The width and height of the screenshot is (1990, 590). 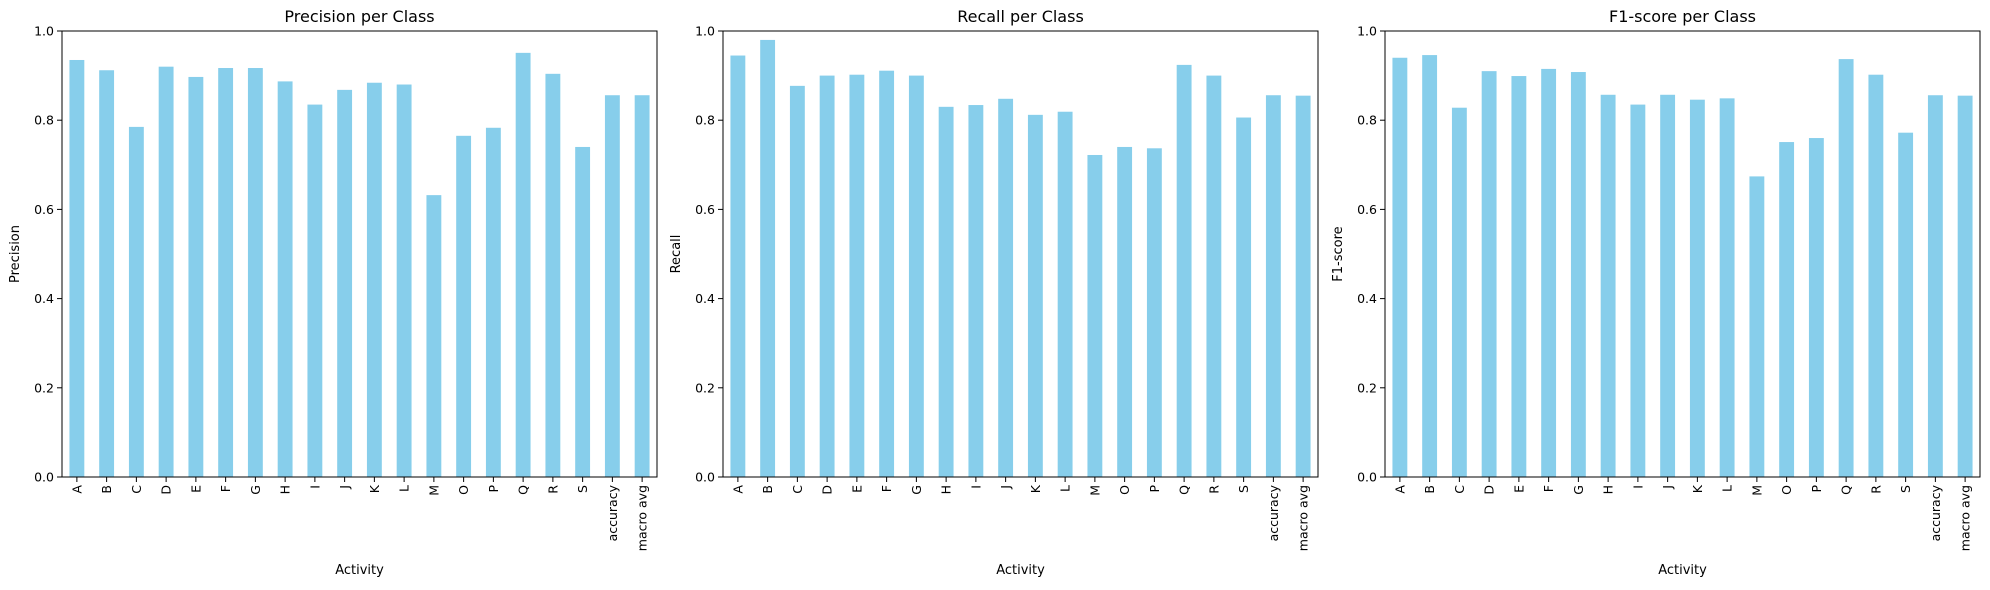 I want to click on f1-score-xtick-label: F, so click(x=1548, y=488).